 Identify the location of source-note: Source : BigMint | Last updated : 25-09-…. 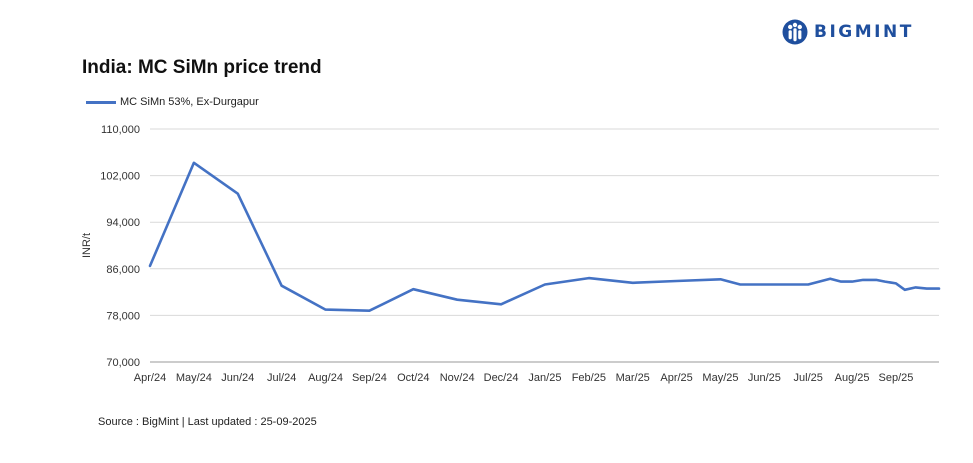
(207, 422).